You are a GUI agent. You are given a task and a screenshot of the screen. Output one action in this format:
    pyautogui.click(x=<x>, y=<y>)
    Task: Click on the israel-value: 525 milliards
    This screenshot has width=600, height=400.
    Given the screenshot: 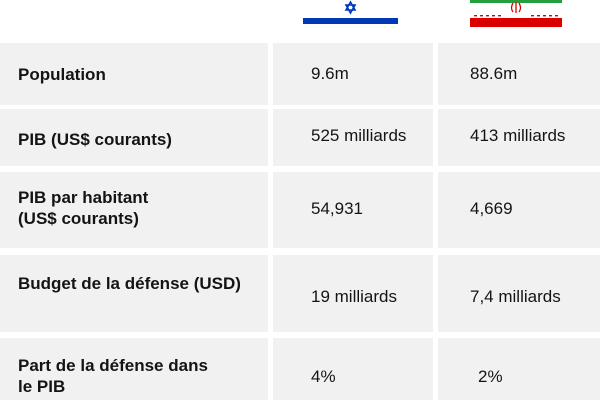 What is the action you would take?
    pyautogui.click(x=359, y=135)
    